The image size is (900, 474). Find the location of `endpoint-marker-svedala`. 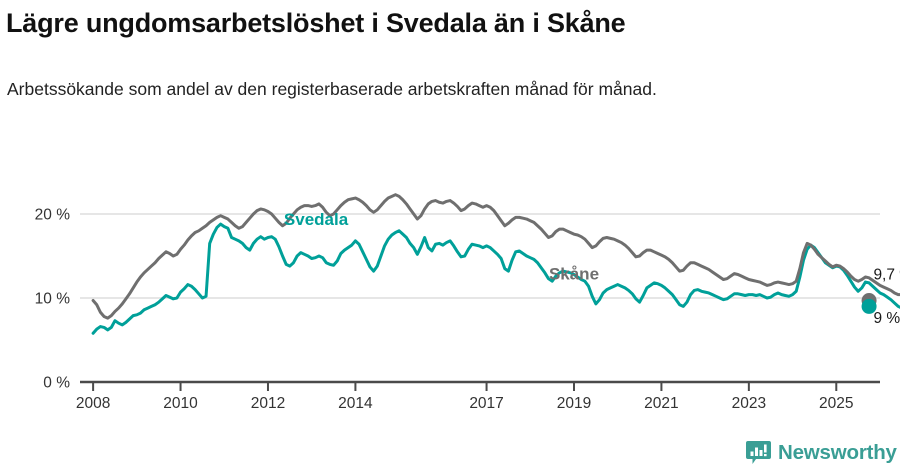

endpoint-marker-svedala is located at coordinates (869, 306).